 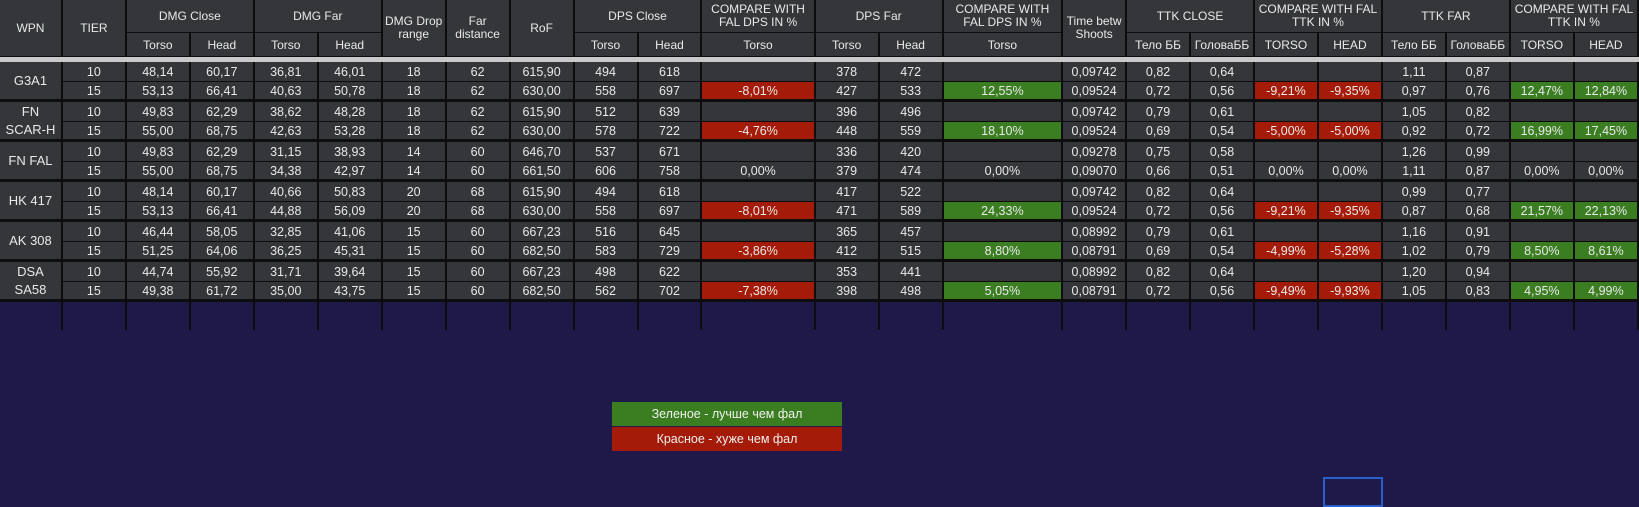 I want to click on cell-rof: 615,90, so click(x=542, y=72).